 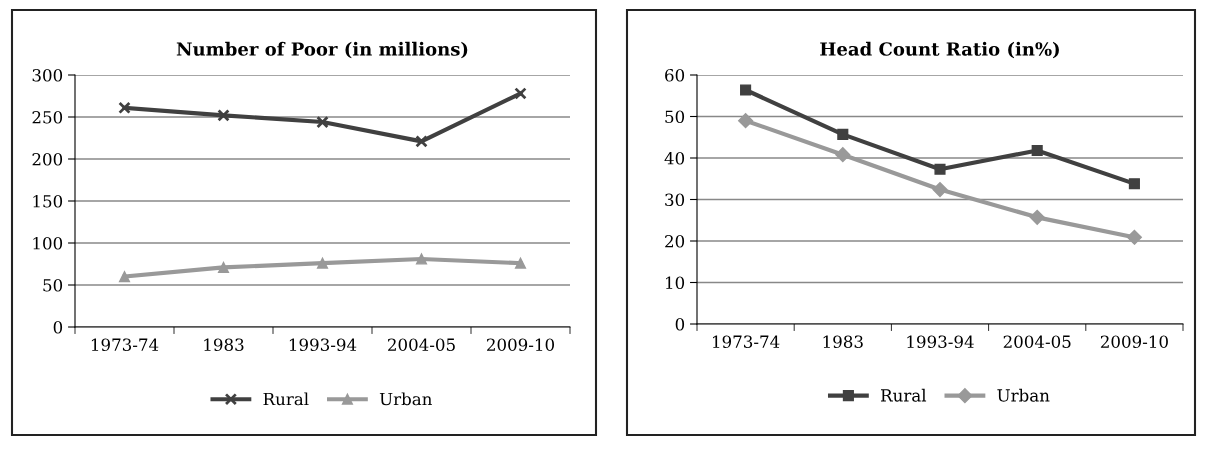 What do you see at coordinates (675, 75) in the screenshot?
I see `y-tick-label: 60` at bounding box center [675, 75].